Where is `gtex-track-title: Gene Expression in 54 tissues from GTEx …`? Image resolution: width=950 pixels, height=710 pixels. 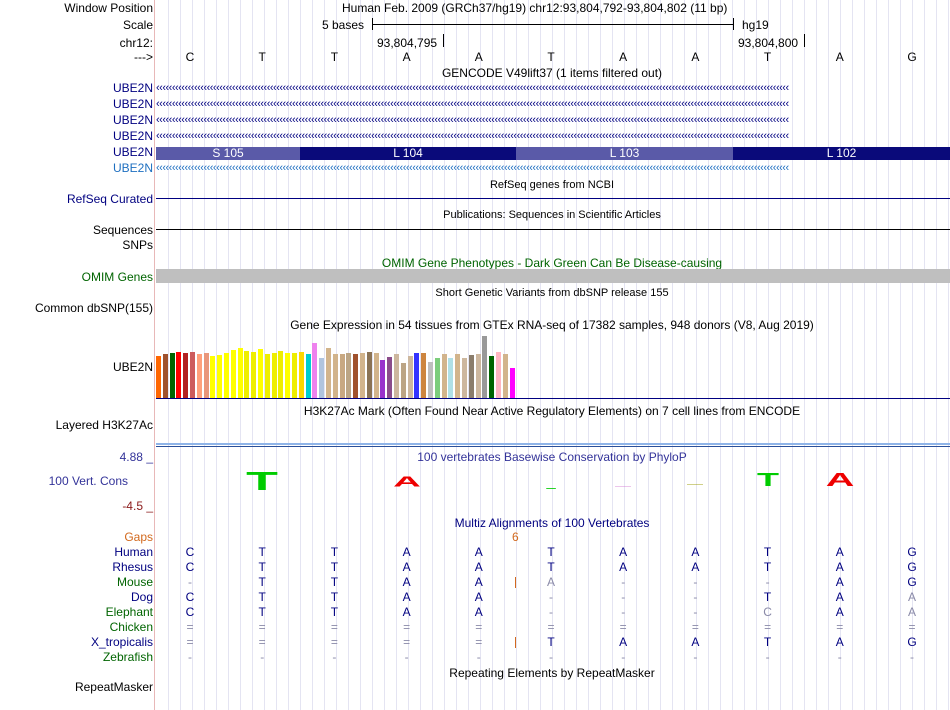
gtex-track-title: Gene Expression in 54 tissues from GTEx … is located at coordinates (552, 325).